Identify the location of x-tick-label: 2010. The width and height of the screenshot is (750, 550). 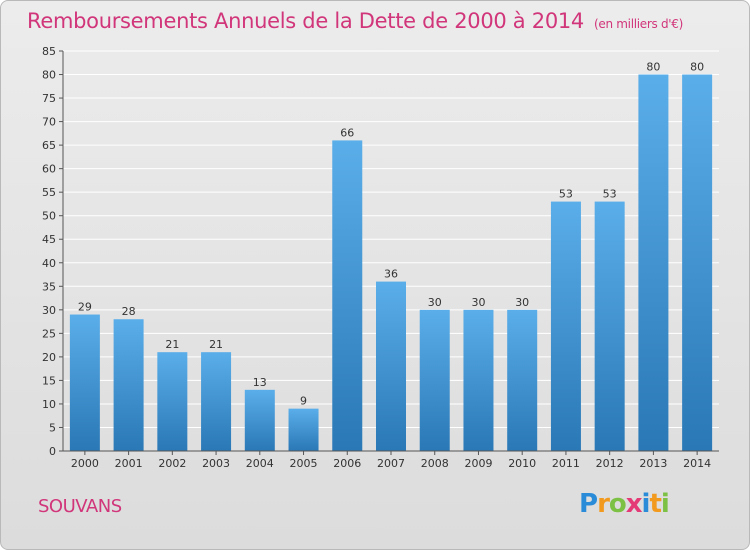
(522, 463).